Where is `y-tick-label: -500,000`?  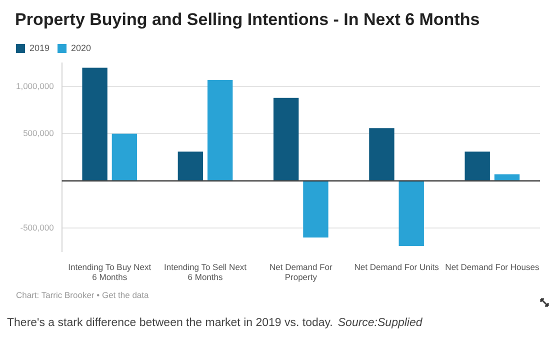 y-tick-label: -500,000 is located at coordinates (37, 227).